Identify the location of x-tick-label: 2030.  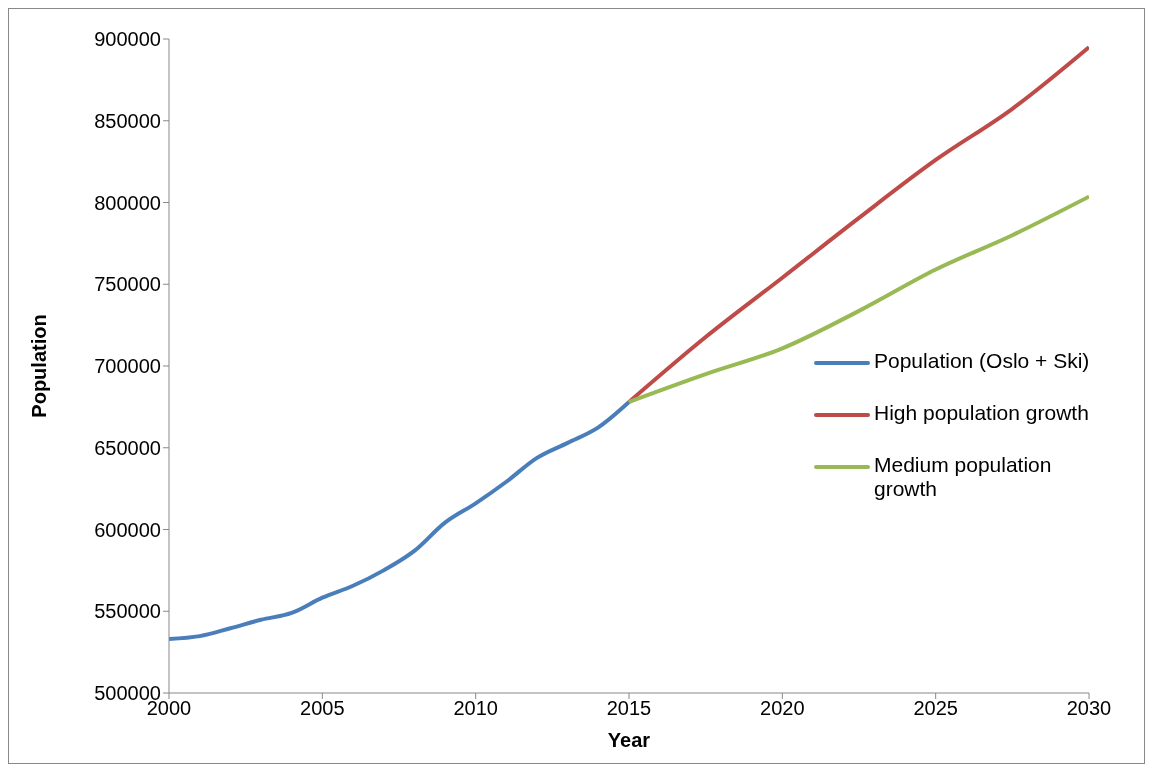
(1089, 708).